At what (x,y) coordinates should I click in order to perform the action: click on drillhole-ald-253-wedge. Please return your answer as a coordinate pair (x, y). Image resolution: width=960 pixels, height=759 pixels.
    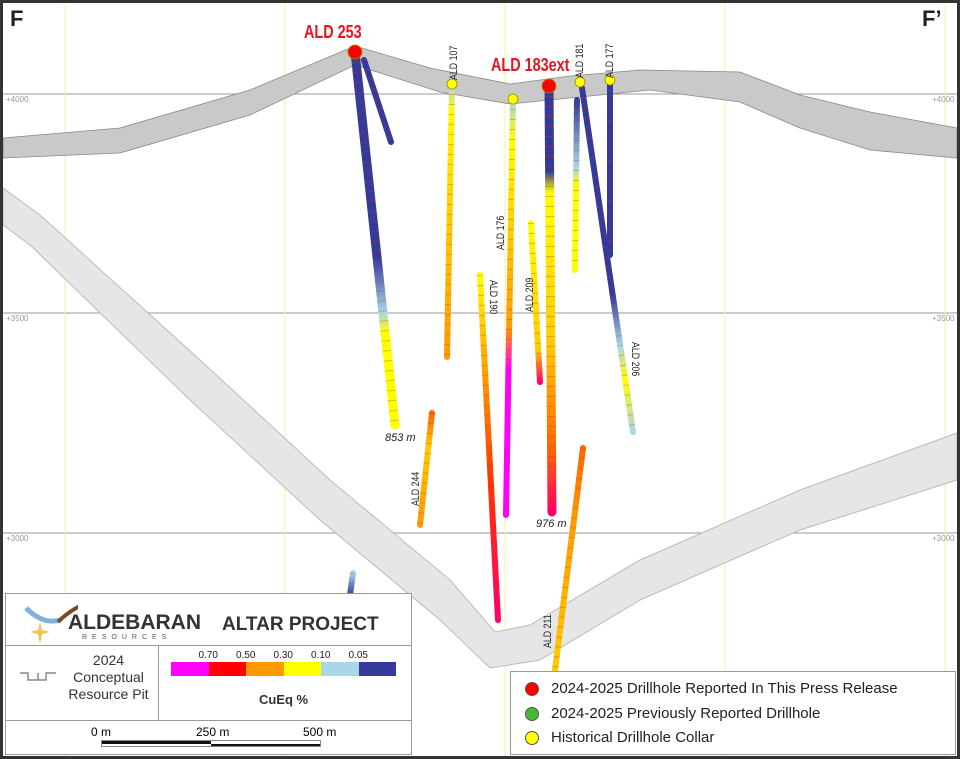
    Looking at the image, I should click on (377, 101).